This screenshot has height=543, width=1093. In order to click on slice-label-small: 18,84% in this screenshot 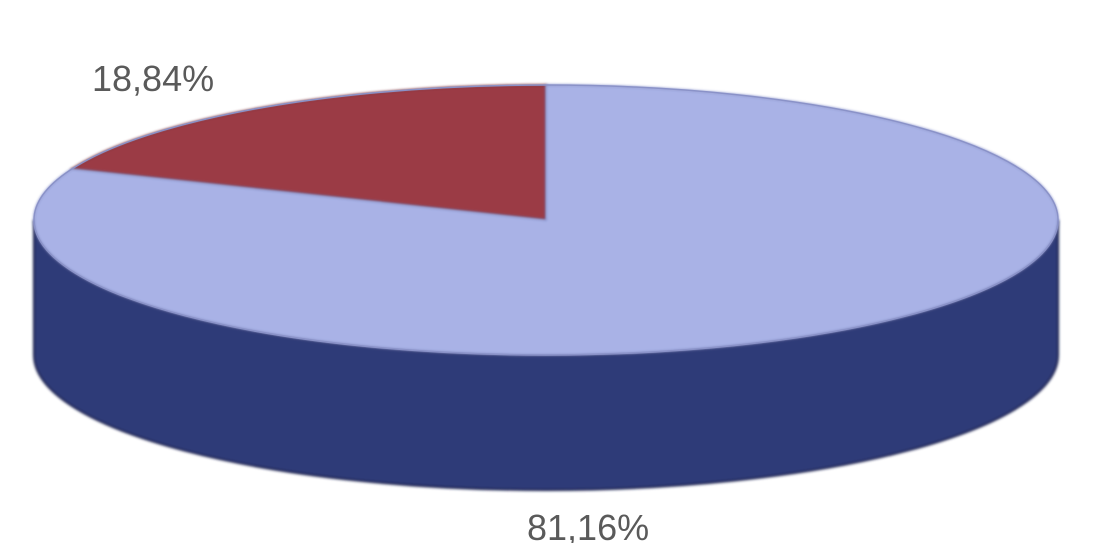, I will do `click(153, 78)`.